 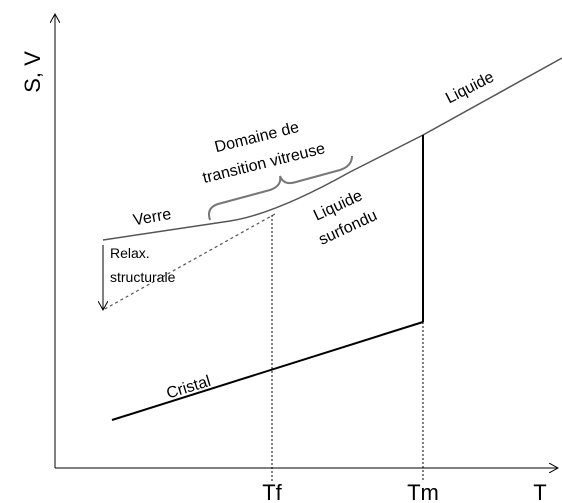 What do you see at coordinates (272, 491) in the screenshot?
I see `tf-label: Tf` at bounding box center [272, 491].